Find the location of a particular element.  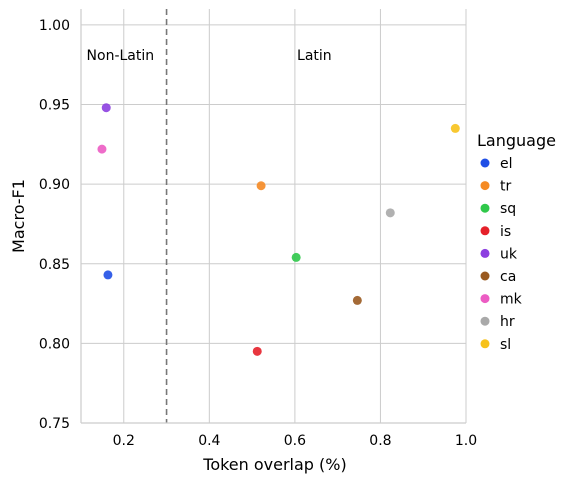

legend-title: Language is located at coordinates (516, 140).